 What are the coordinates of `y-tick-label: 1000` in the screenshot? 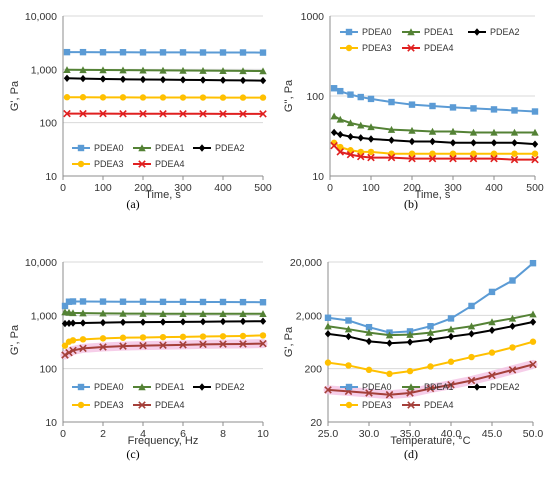 It's located at (313, 17).